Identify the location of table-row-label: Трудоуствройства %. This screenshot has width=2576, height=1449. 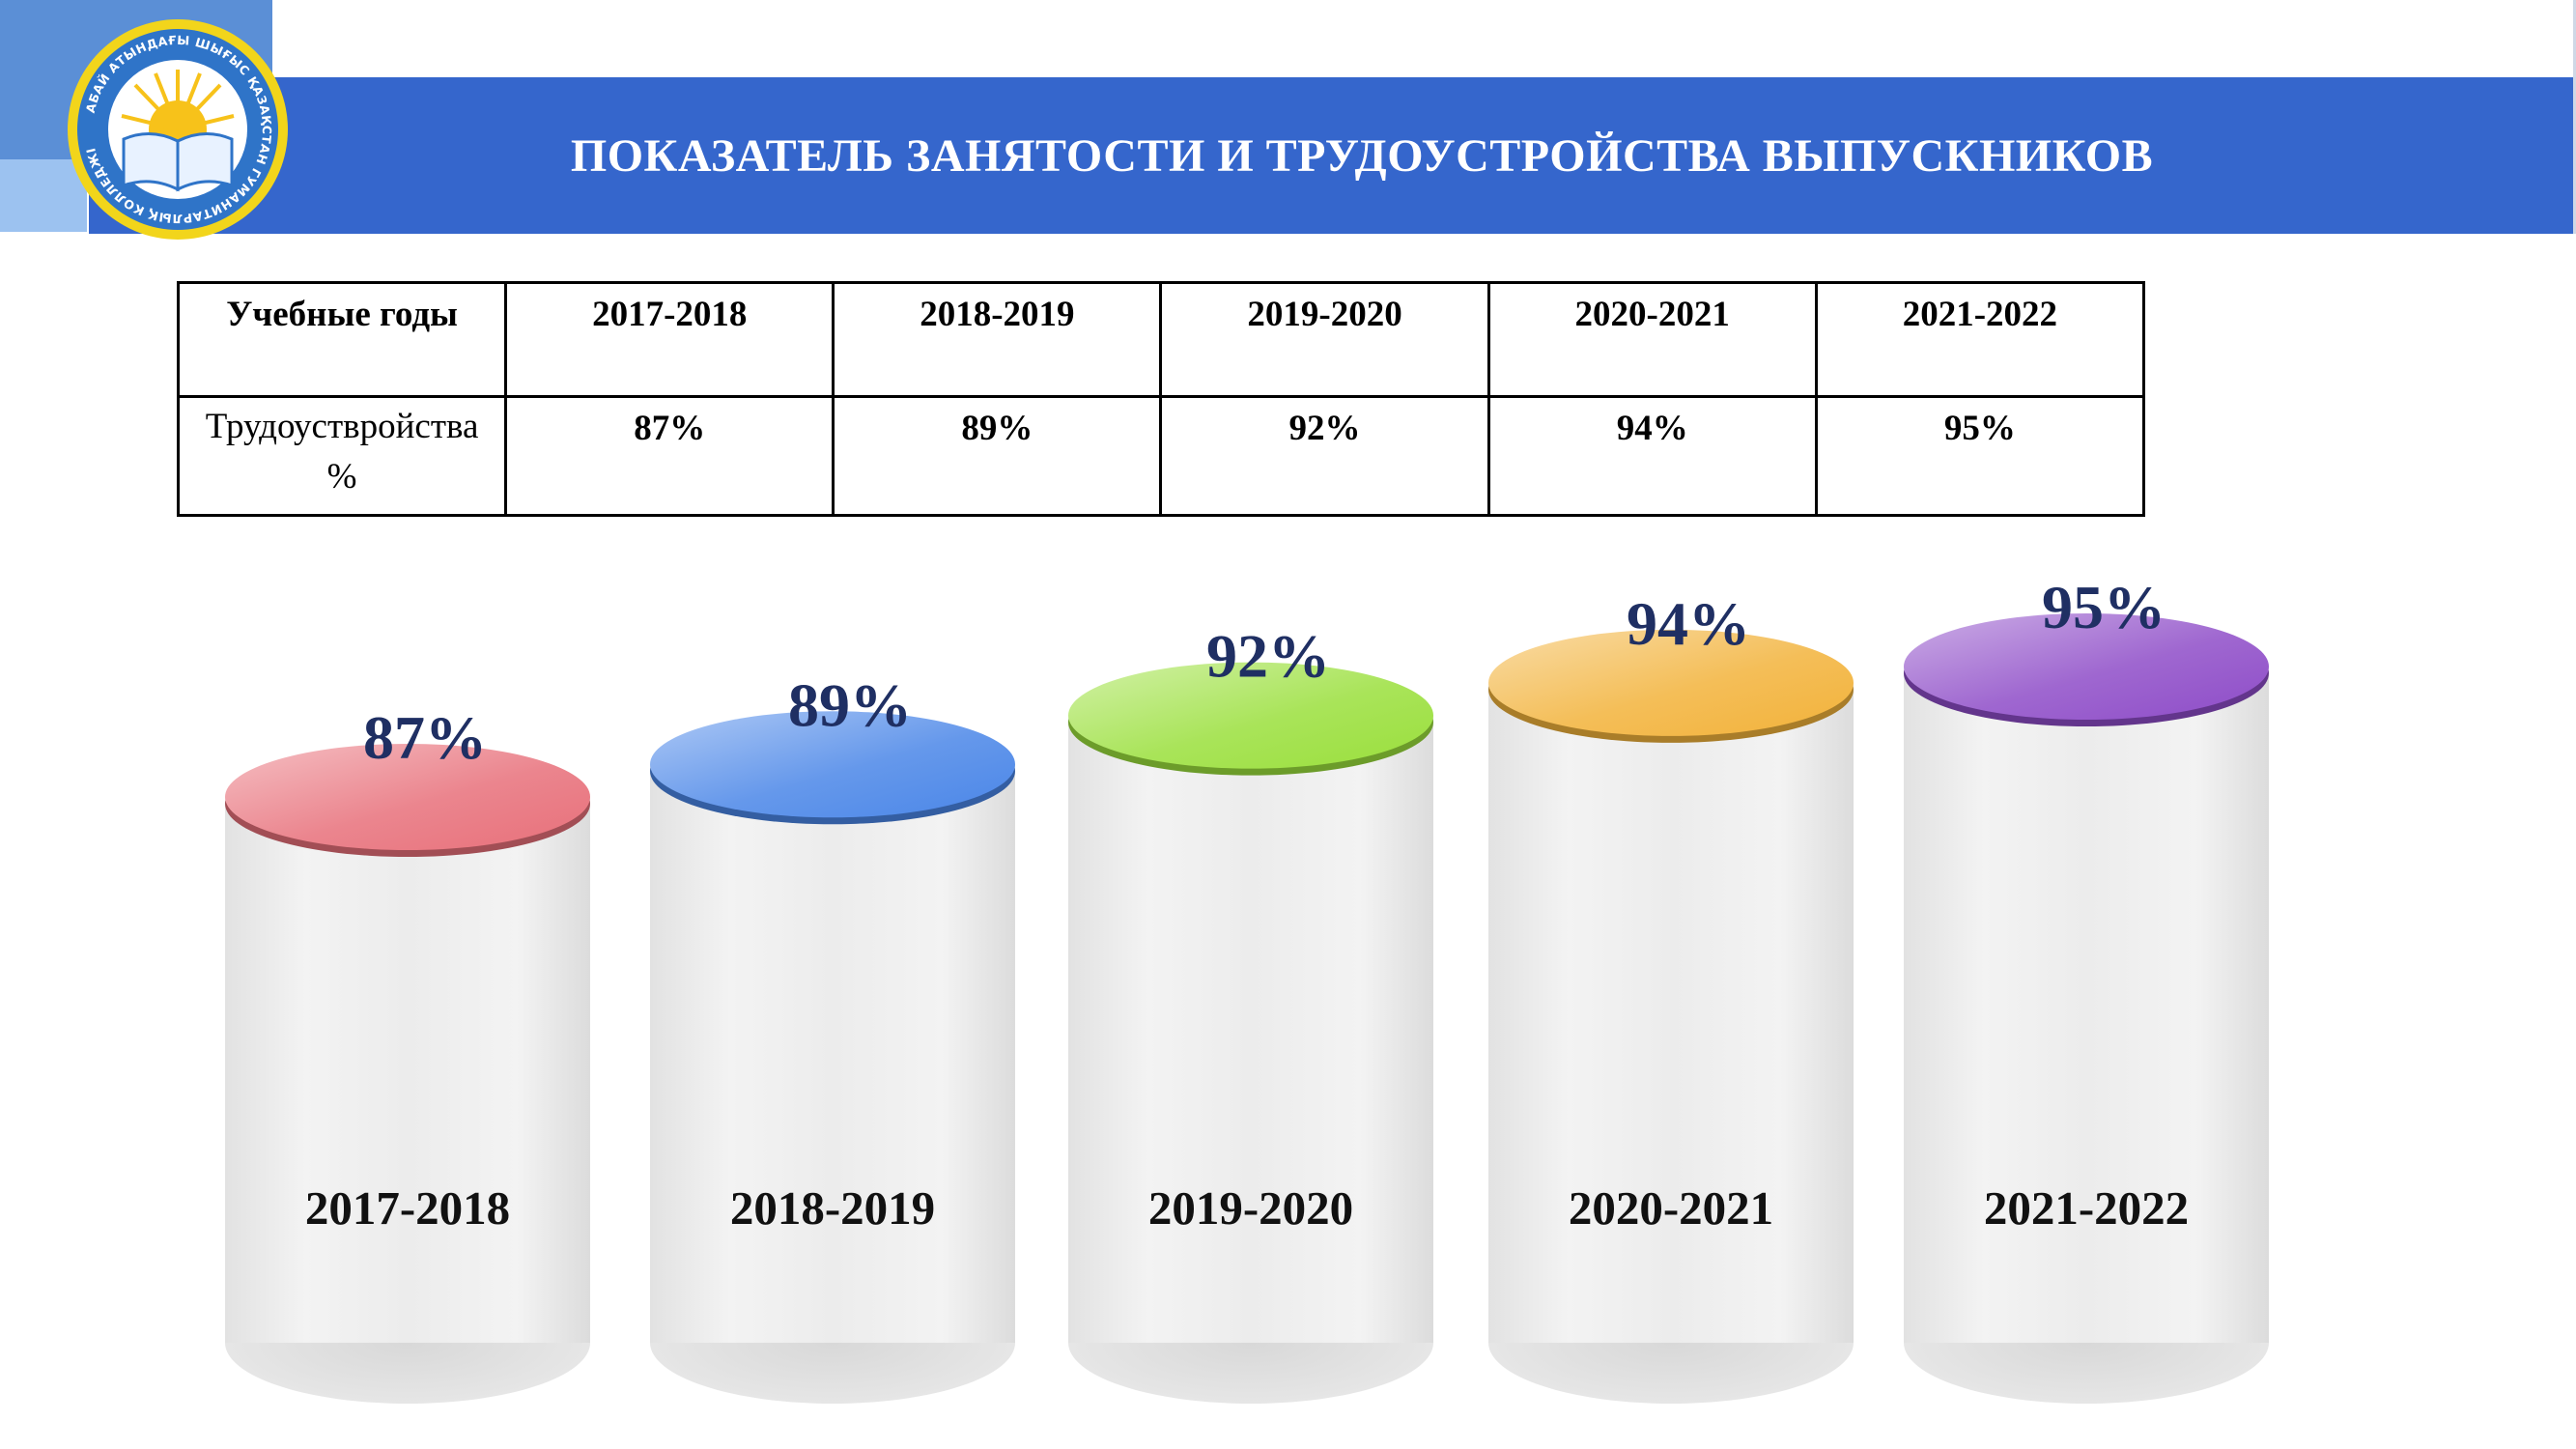
(342, 456).